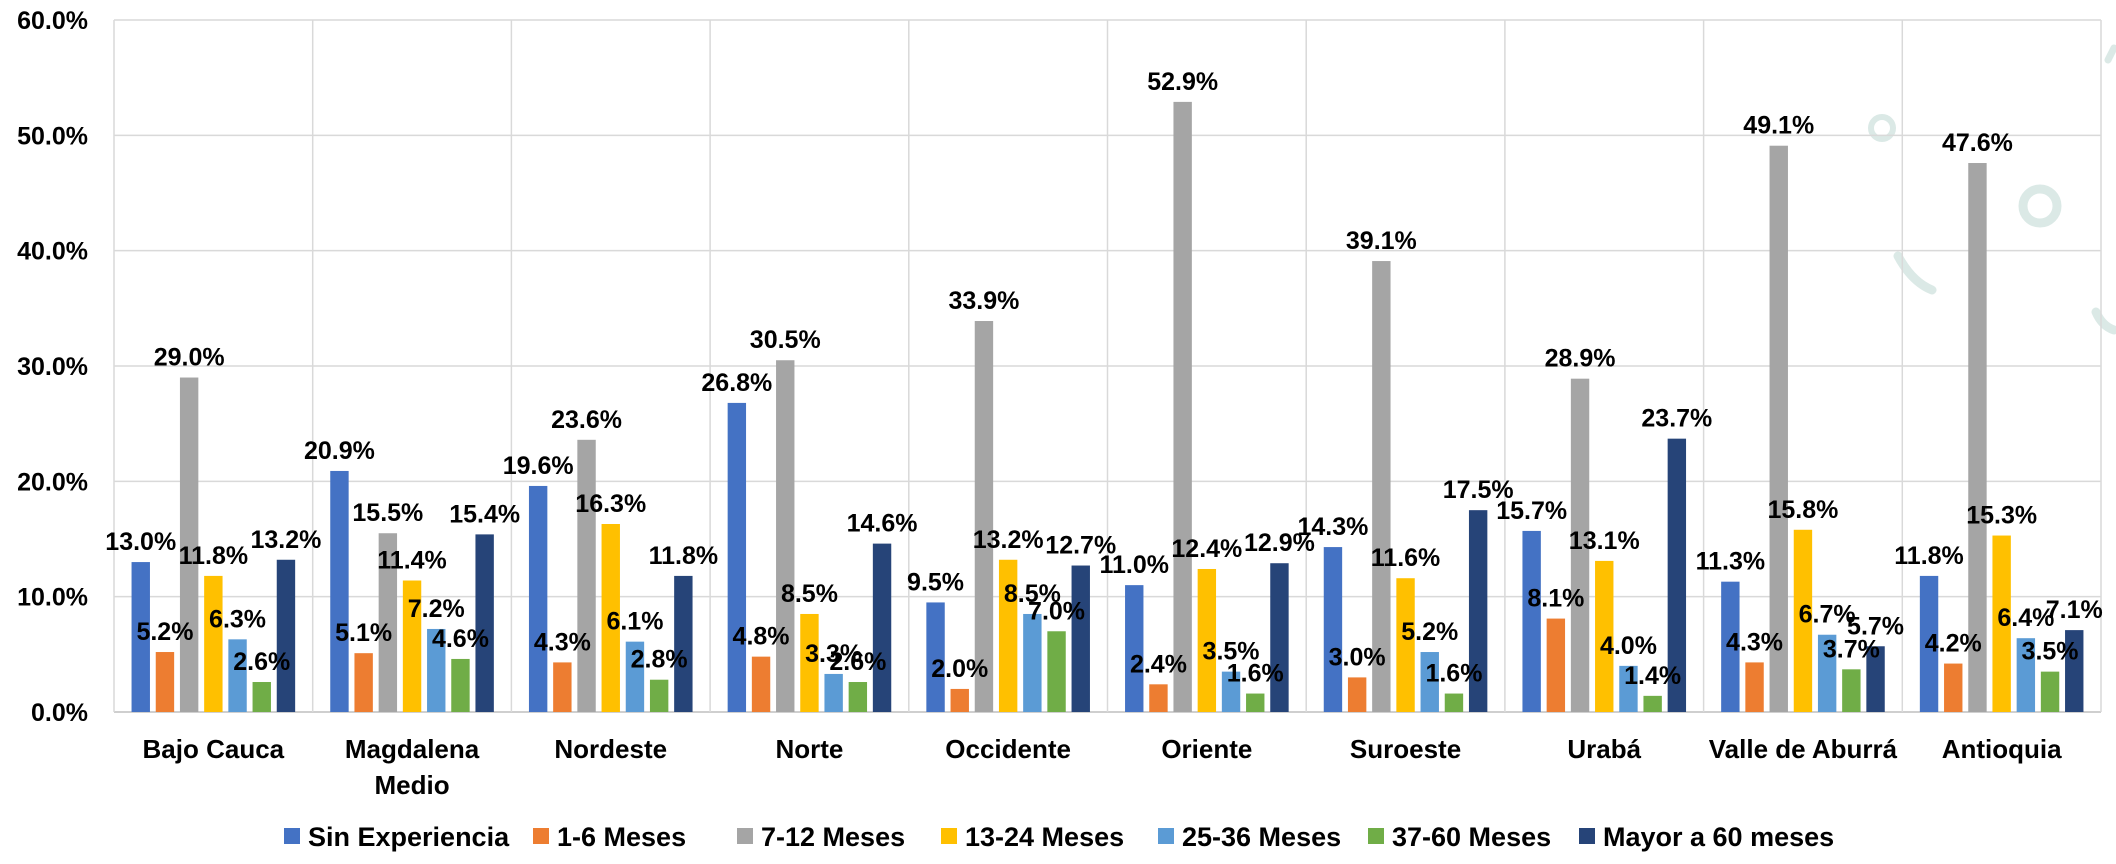  I want to click on category-label: Magdalena, so click(412, 749).